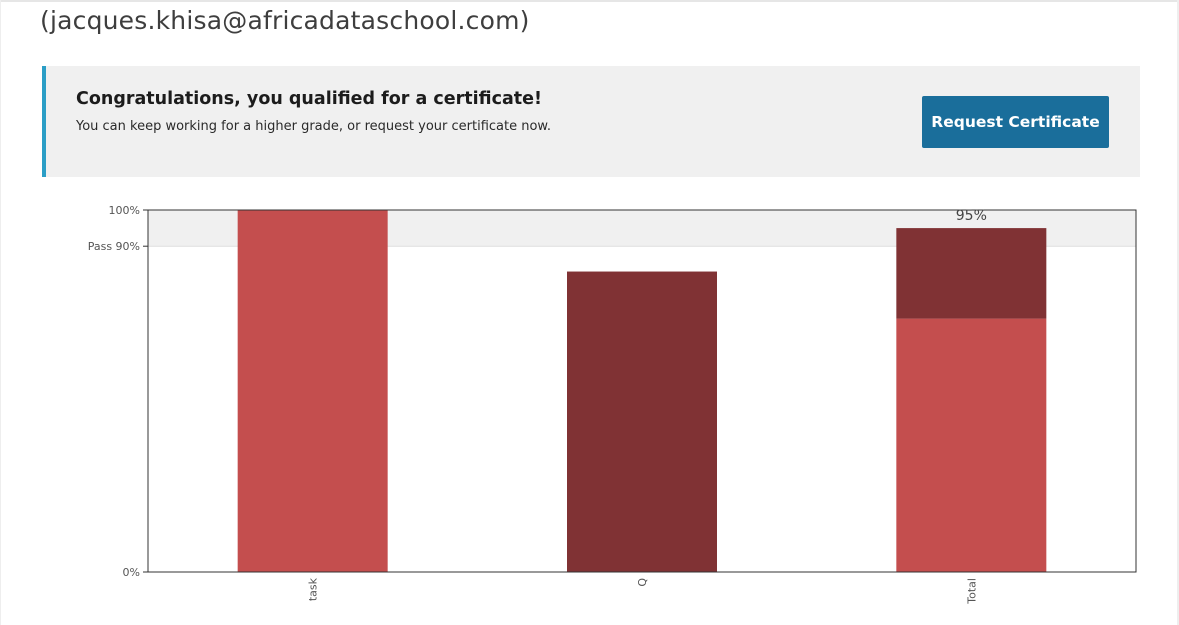 The height and width of the screenshot is (625, 1179). I want to click on left-border, so click(0, 312).